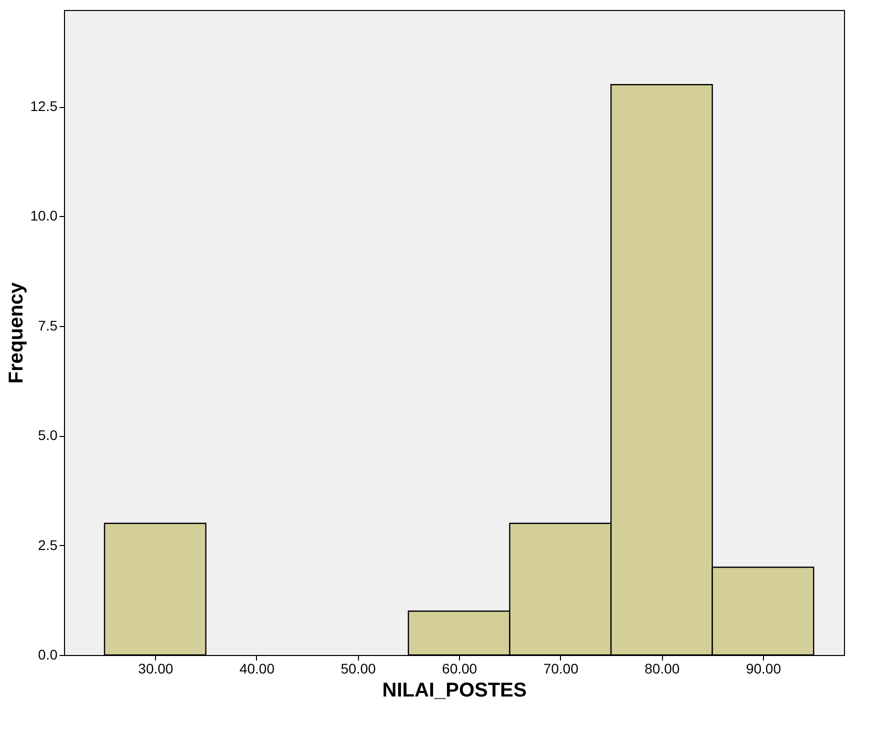  Describe the element at coordinates (454, 691) in the screenshot. I see `x-axis-title: NILAI_POSTES` at that location.